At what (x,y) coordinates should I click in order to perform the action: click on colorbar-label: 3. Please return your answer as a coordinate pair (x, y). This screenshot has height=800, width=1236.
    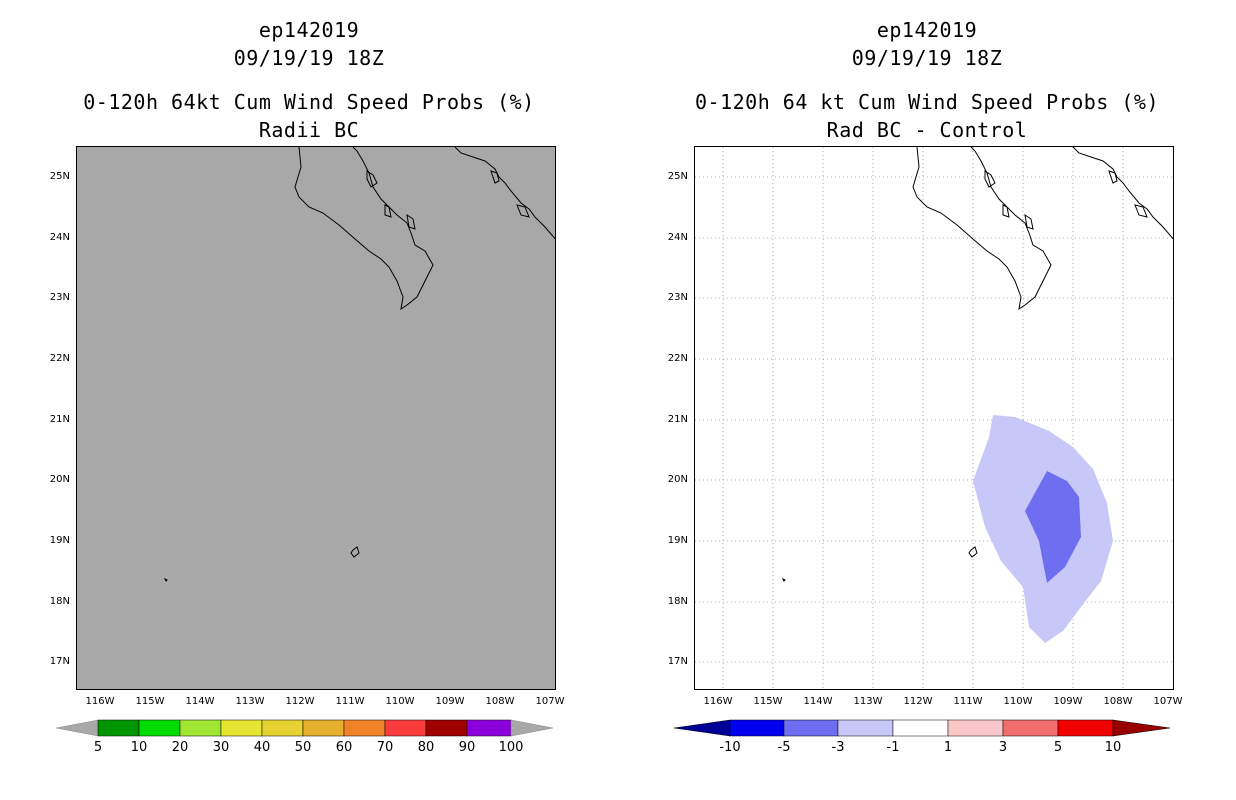
    Looking at the image, I should click on (1003, 747).